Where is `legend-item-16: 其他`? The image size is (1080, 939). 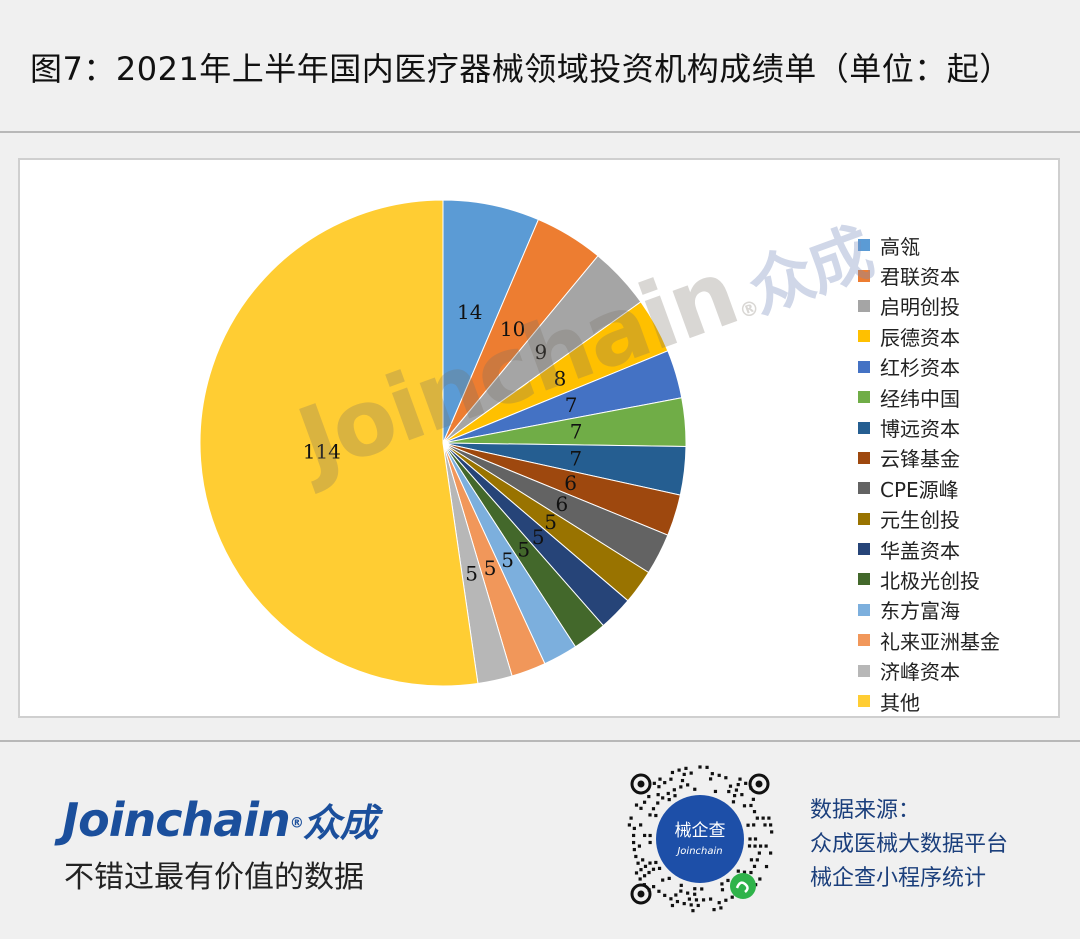 legend-item-16: 其他 is located at coordinates (948, 701).